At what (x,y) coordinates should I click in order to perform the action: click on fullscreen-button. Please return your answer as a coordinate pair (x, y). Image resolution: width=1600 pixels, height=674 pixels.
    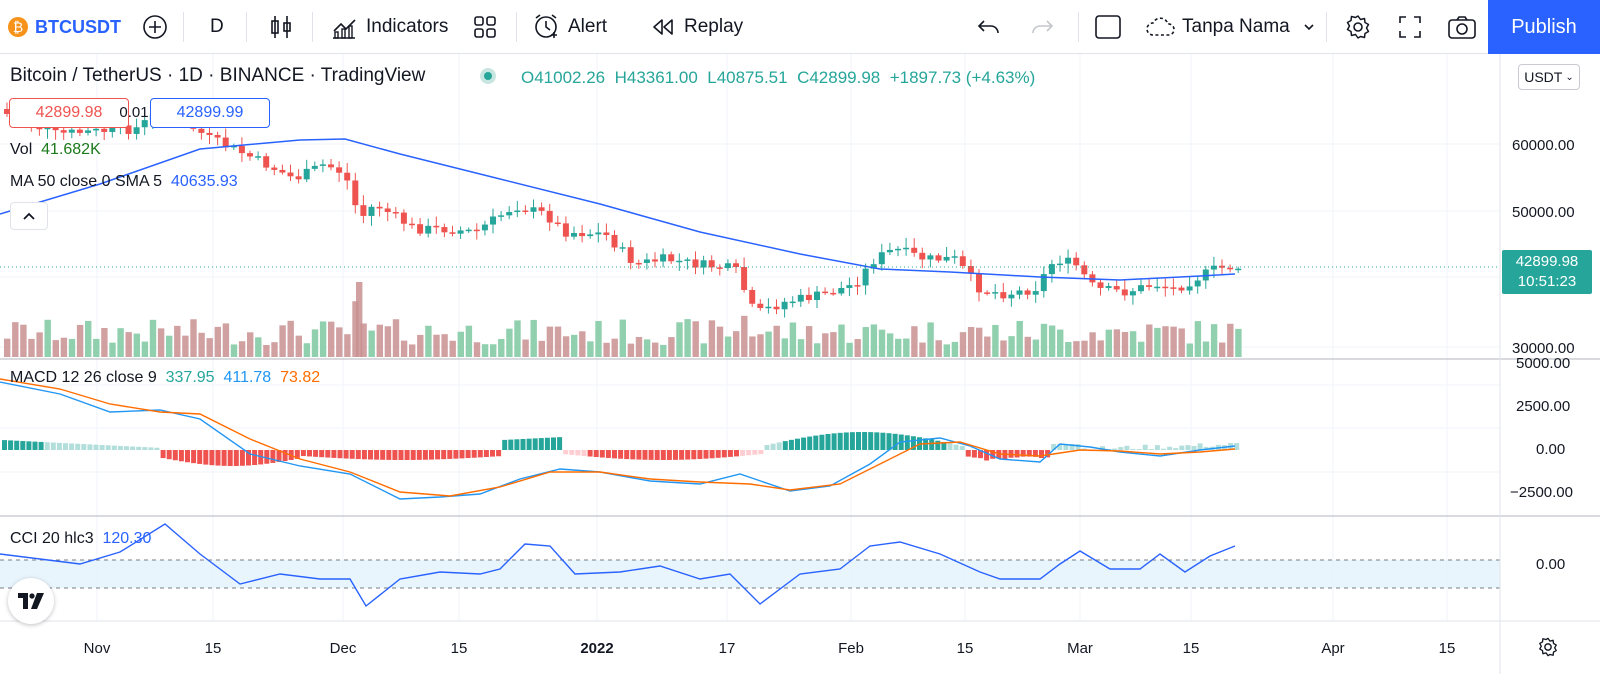
    Looking at the image, I should click on (1410, 27).